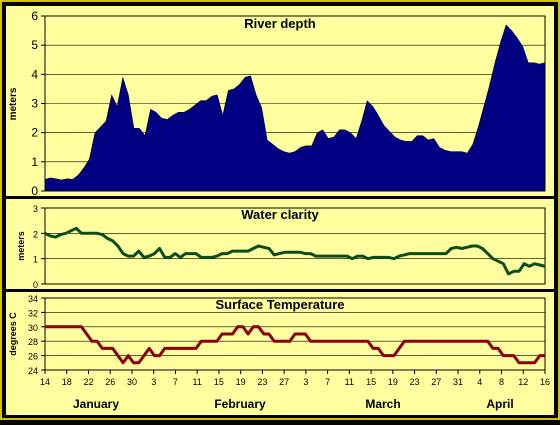  I want to click on y-tick-label: 34, so click(33, 299).